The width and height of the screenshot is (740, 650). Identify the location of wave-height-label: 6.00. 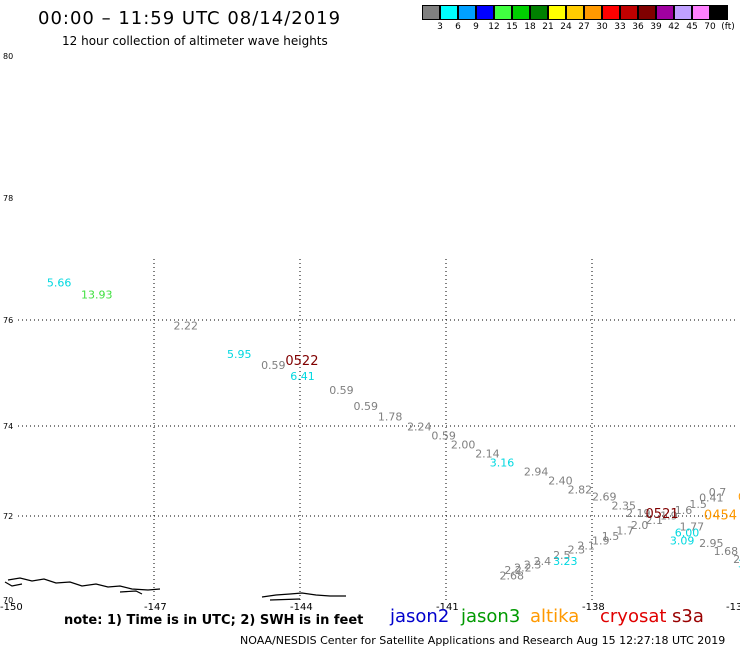
(687, 533).